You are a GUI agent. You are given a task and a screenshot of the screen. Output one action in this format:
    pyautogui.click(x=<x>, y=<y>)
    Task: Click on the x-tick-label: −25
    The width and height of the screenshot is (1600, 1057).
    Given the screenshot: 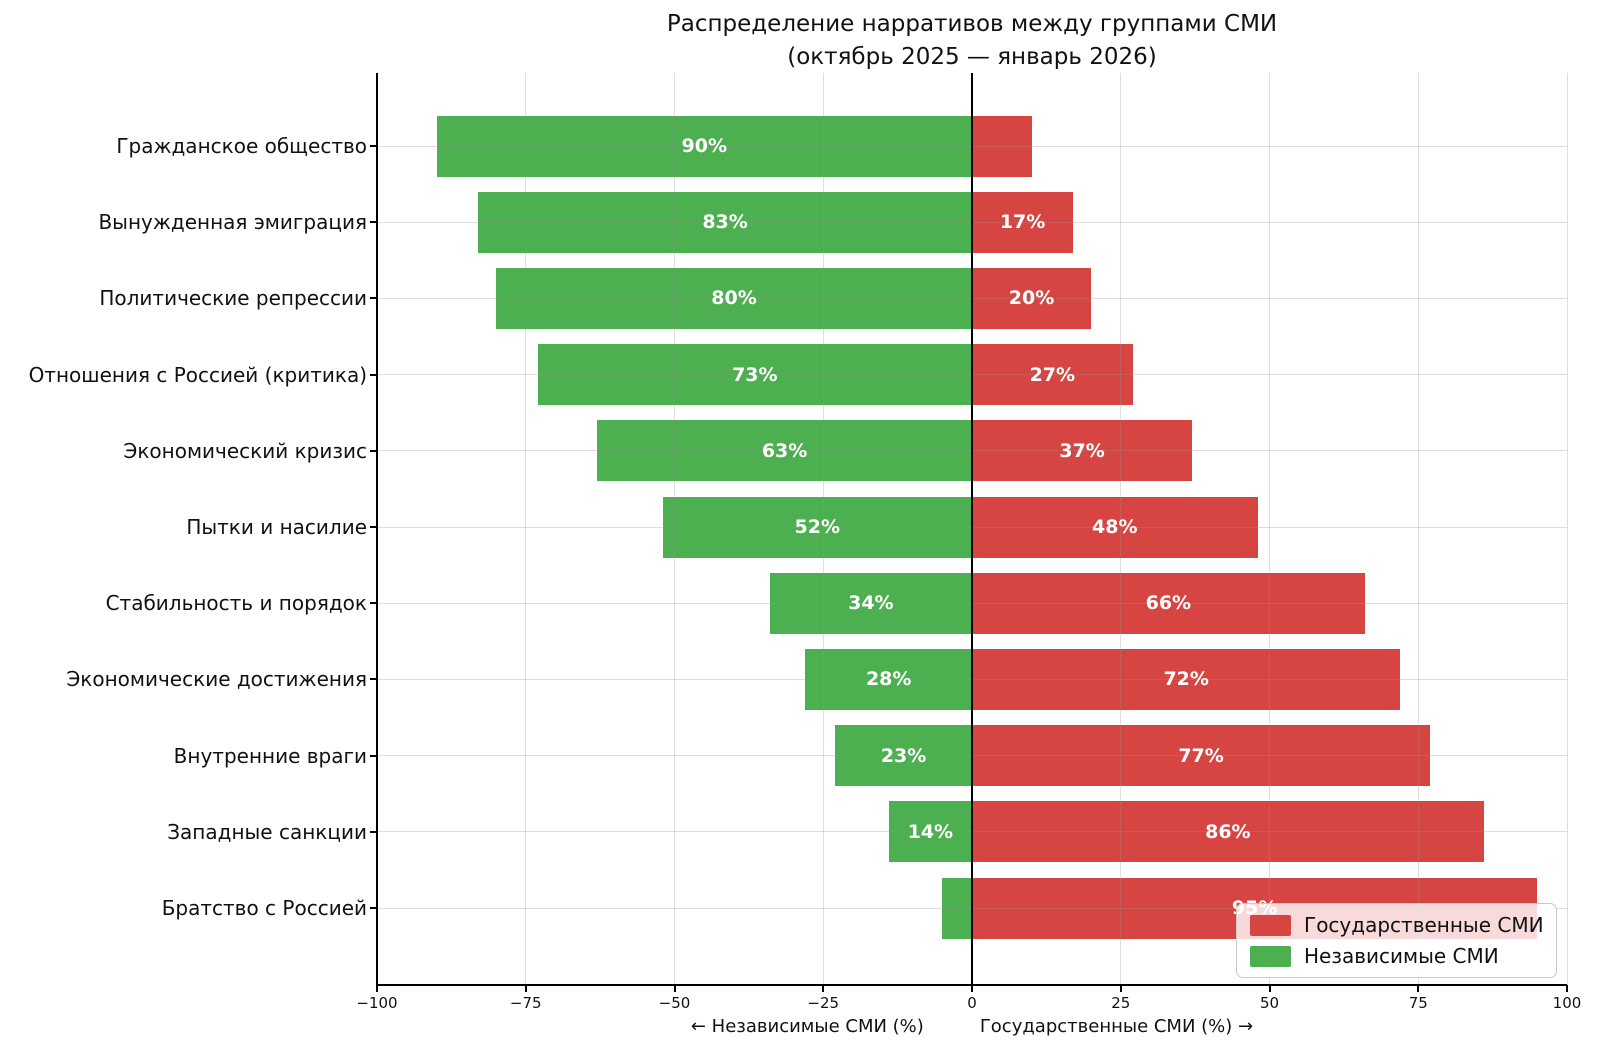 What is the action you would take?
    pyautogui.click(x=823, y=1003)
    